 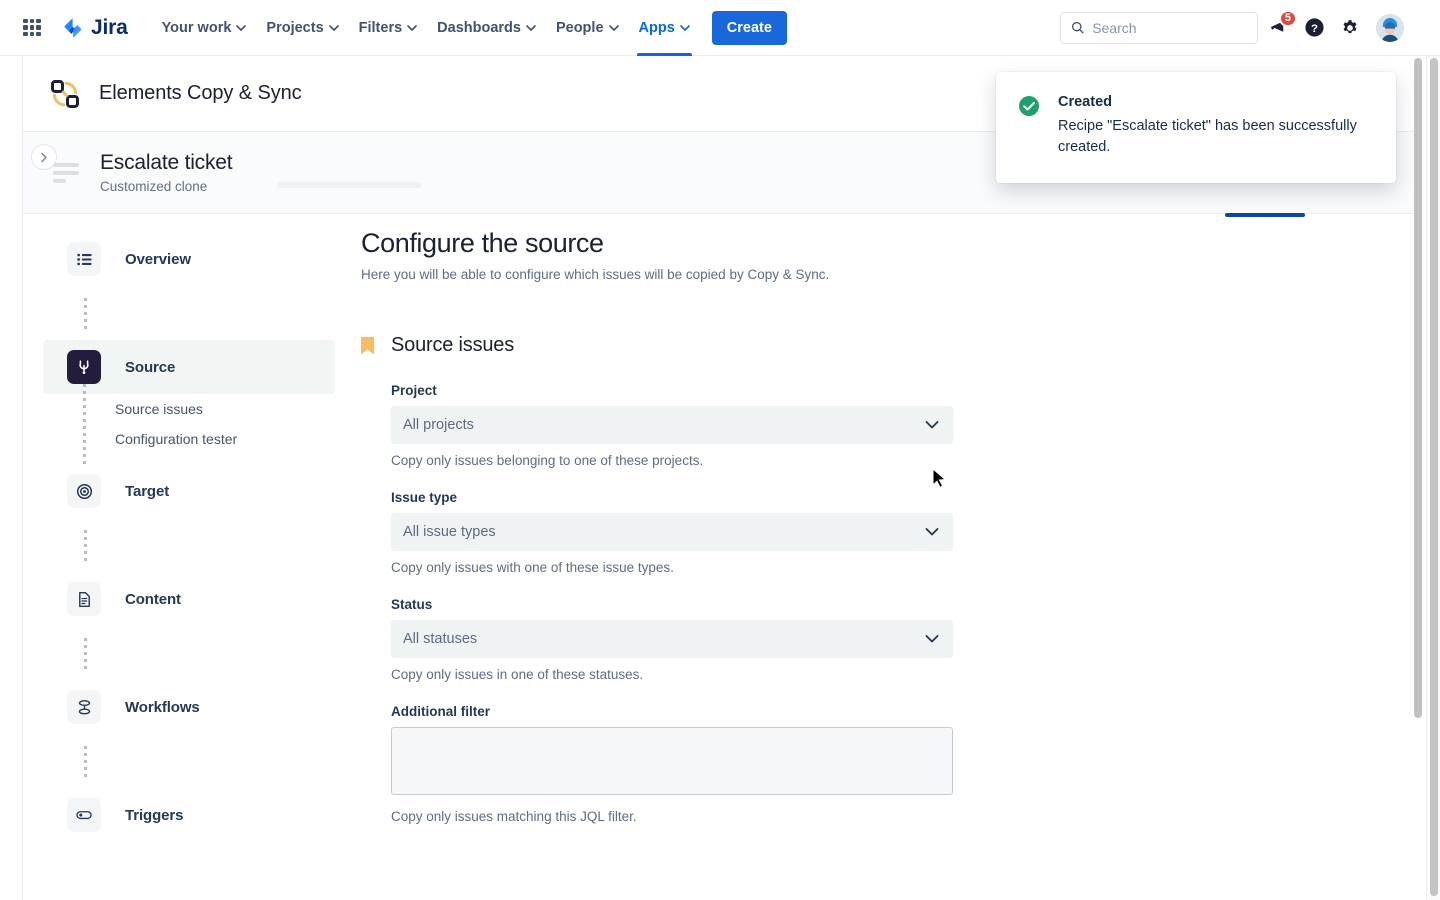 I want to click on gear-icon, so click(x=1350, y=26).